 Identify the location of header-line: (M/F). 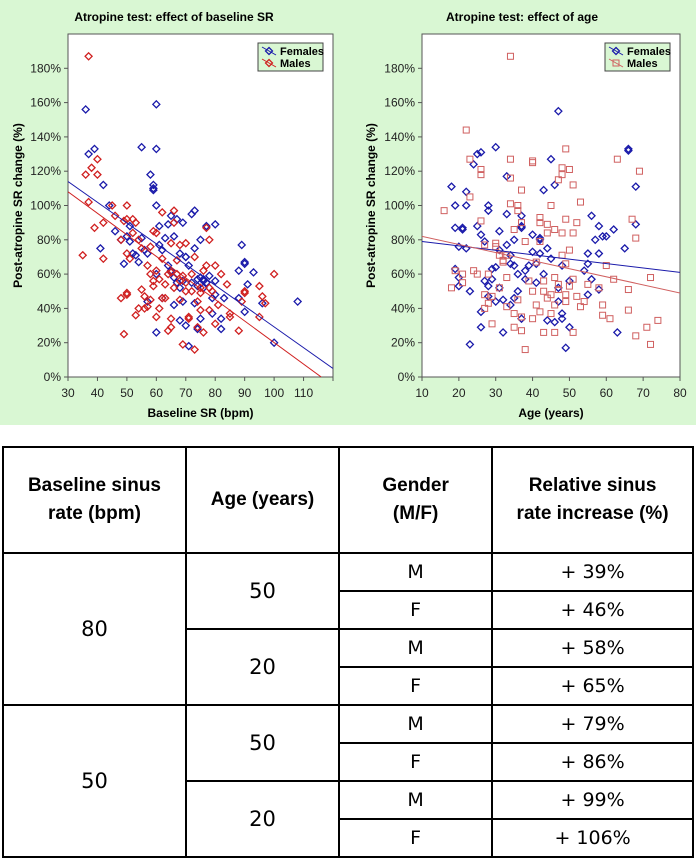
(415, 513).